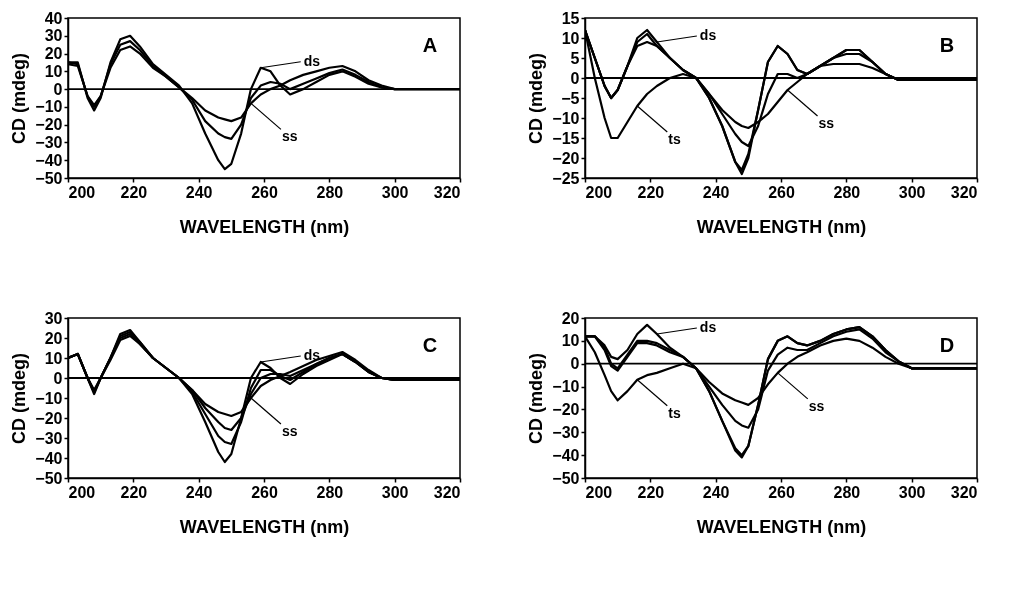 Image resolution: width=1034 pixels, height=609 pixels. I want to click on y-tick-label: −5, so click(570, 98).